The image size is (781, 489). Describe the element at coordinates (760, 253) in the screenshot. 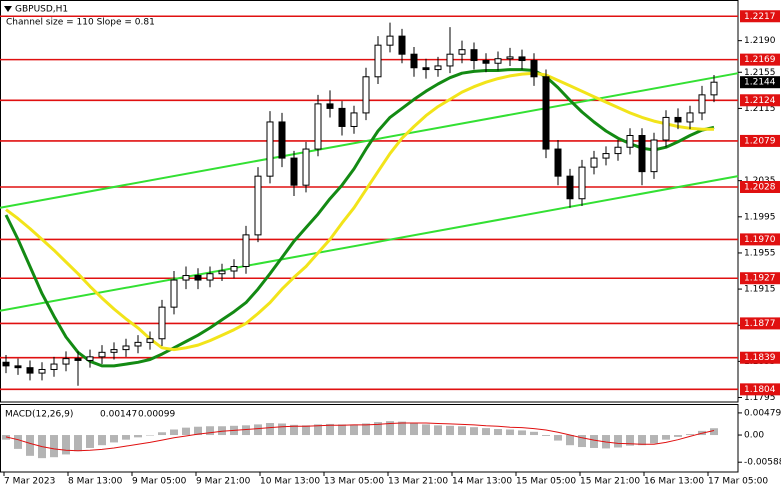

I see `y-tick-label: 1.1955` at that location.